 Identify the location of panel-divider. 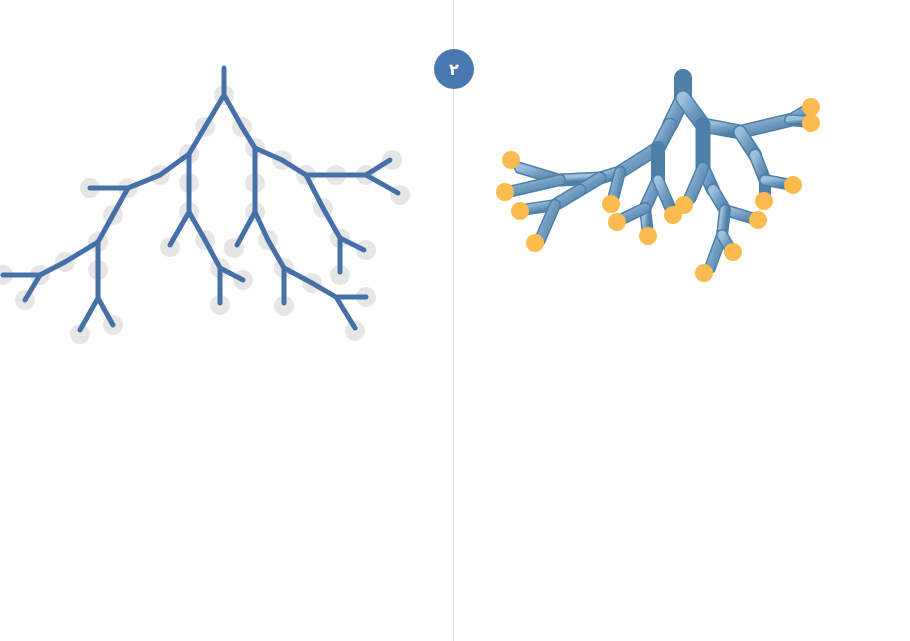
(453, 320).